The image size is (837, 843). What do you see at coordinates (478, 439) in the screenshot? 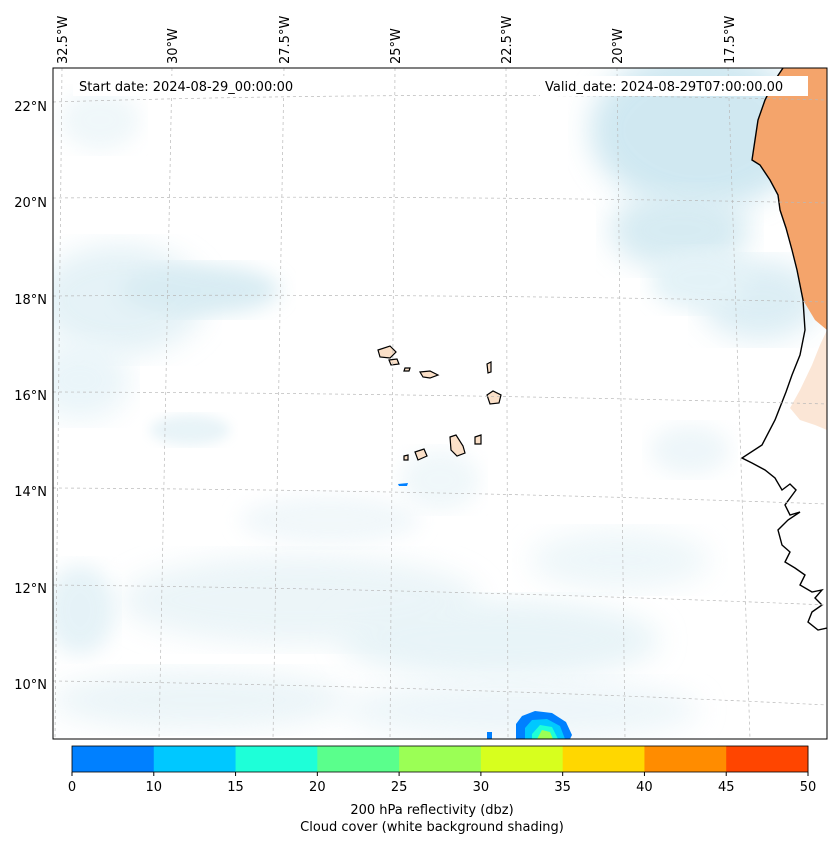
I see `island-maio` at bounding box center [478, 439].